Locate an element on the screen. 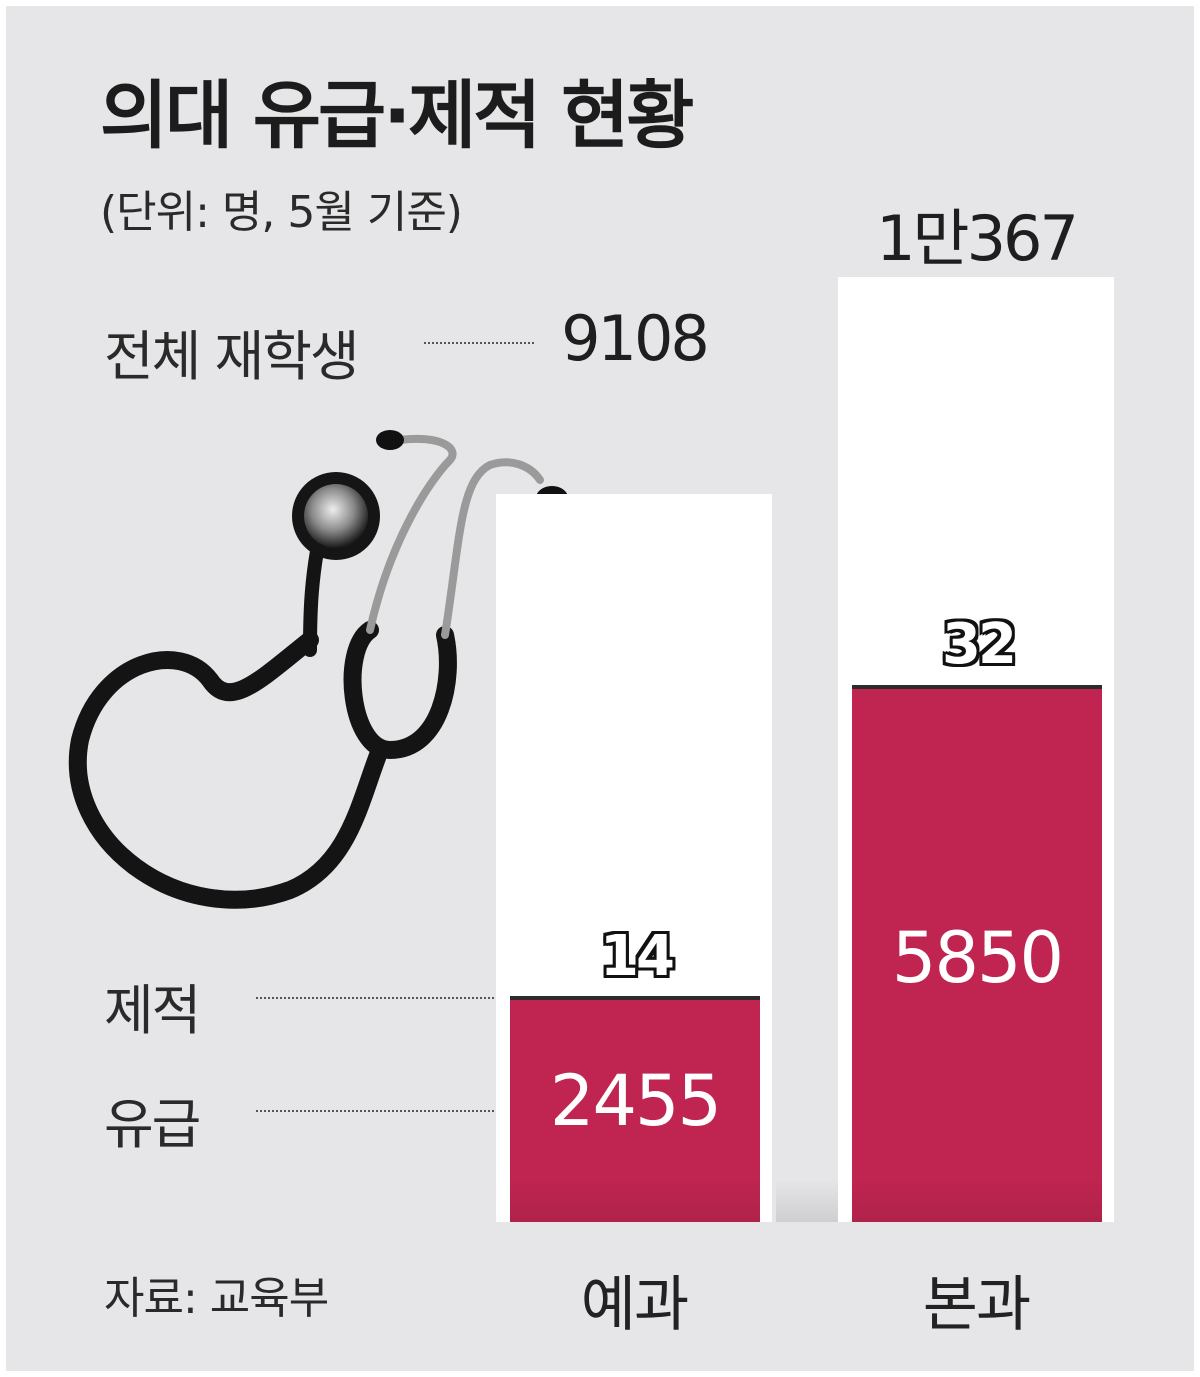  leader-held-back is located at coordinates (395, 1111).